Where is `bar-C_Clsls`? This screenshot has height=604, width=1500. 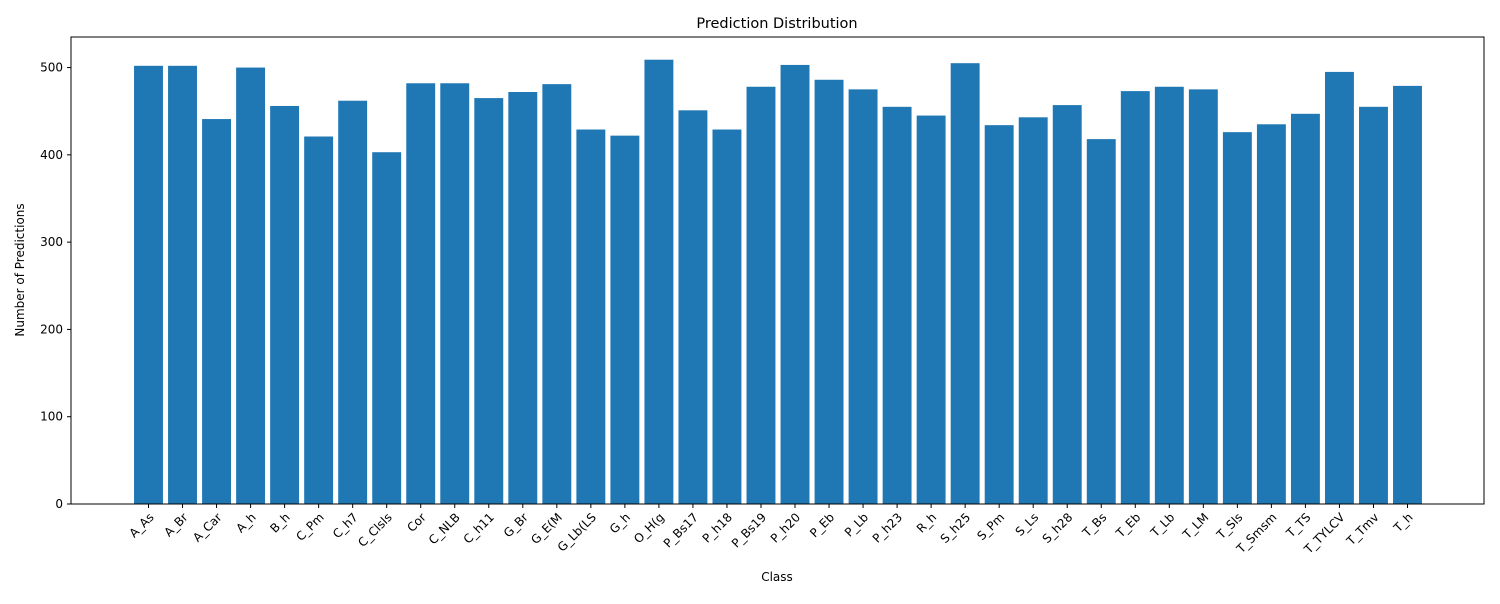
bar-C_Clsls is located at coordinates (387, 328).